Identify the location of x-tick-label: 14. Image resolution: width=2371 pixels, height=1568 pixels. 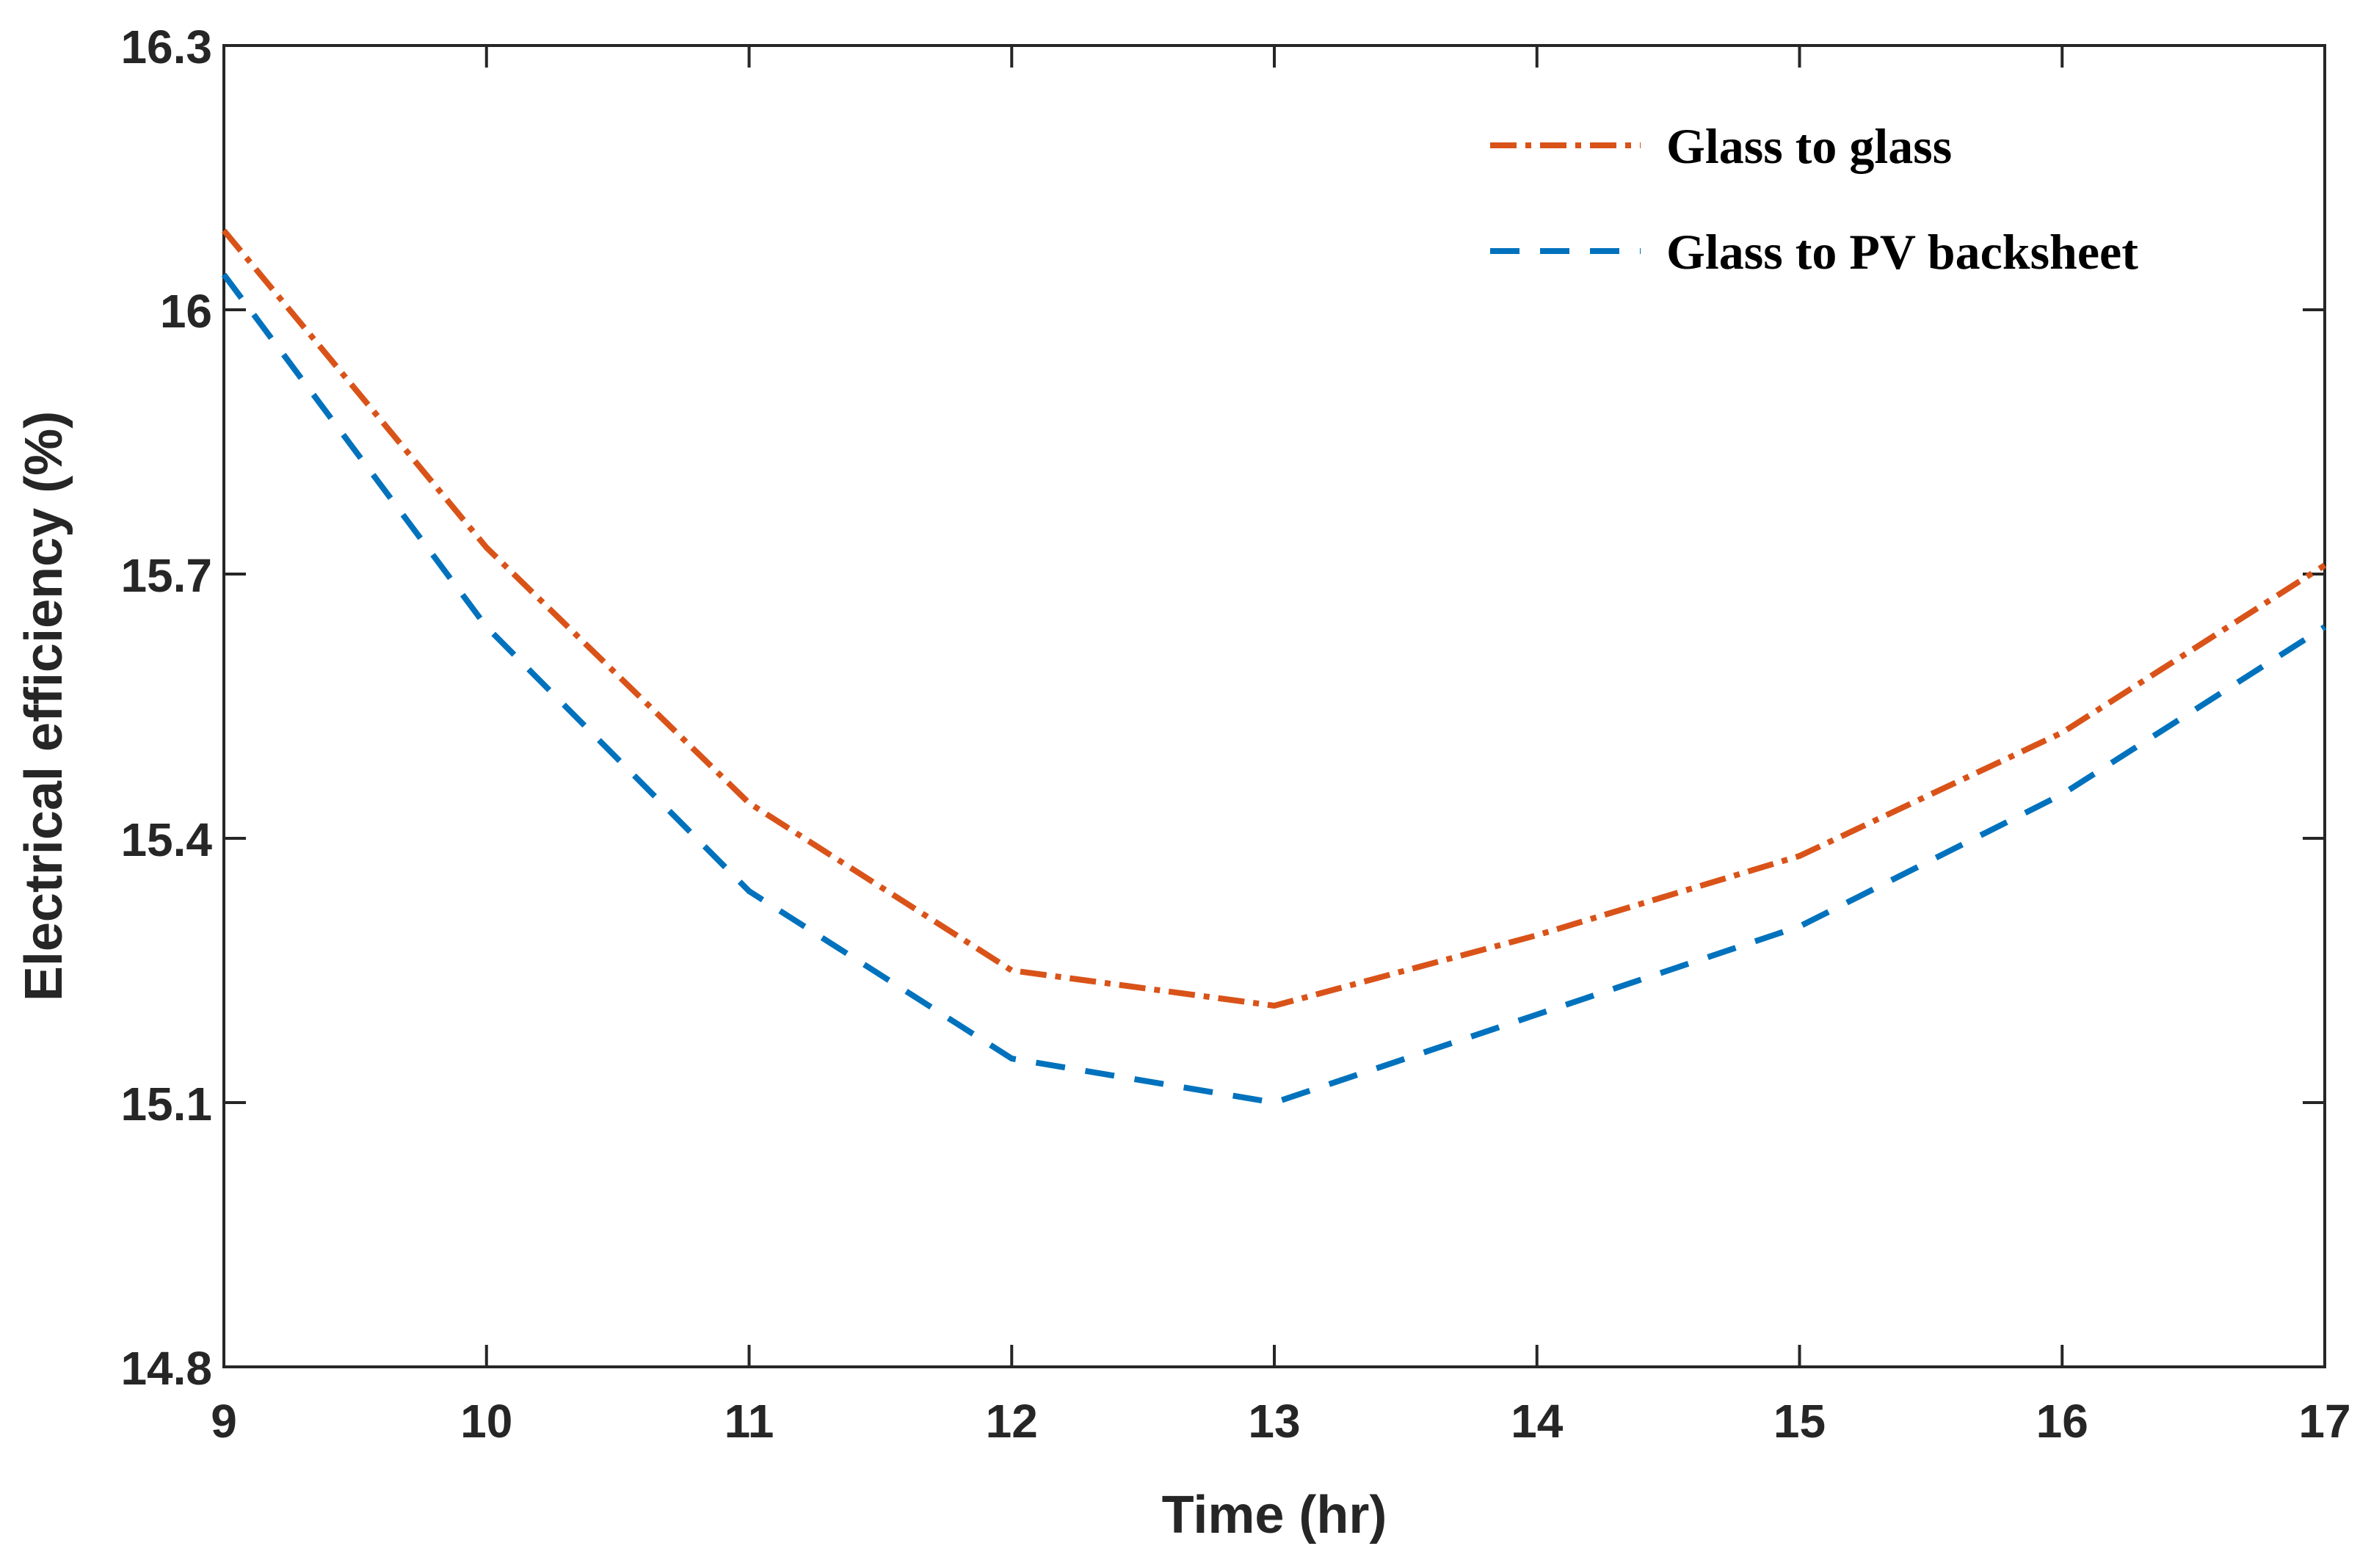
(1538, 1421).